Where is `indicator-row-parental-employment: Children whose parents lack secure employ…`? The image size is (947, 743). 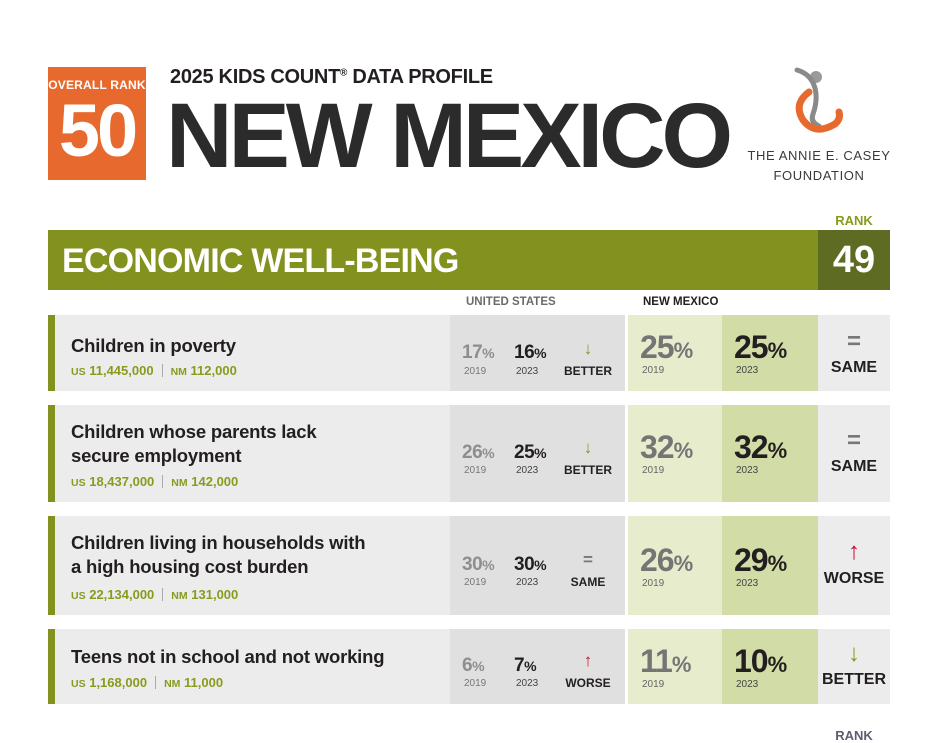 indicator-row-parental-employment: Children whose parents lack secure employ… is located at coordinates (469, 453).